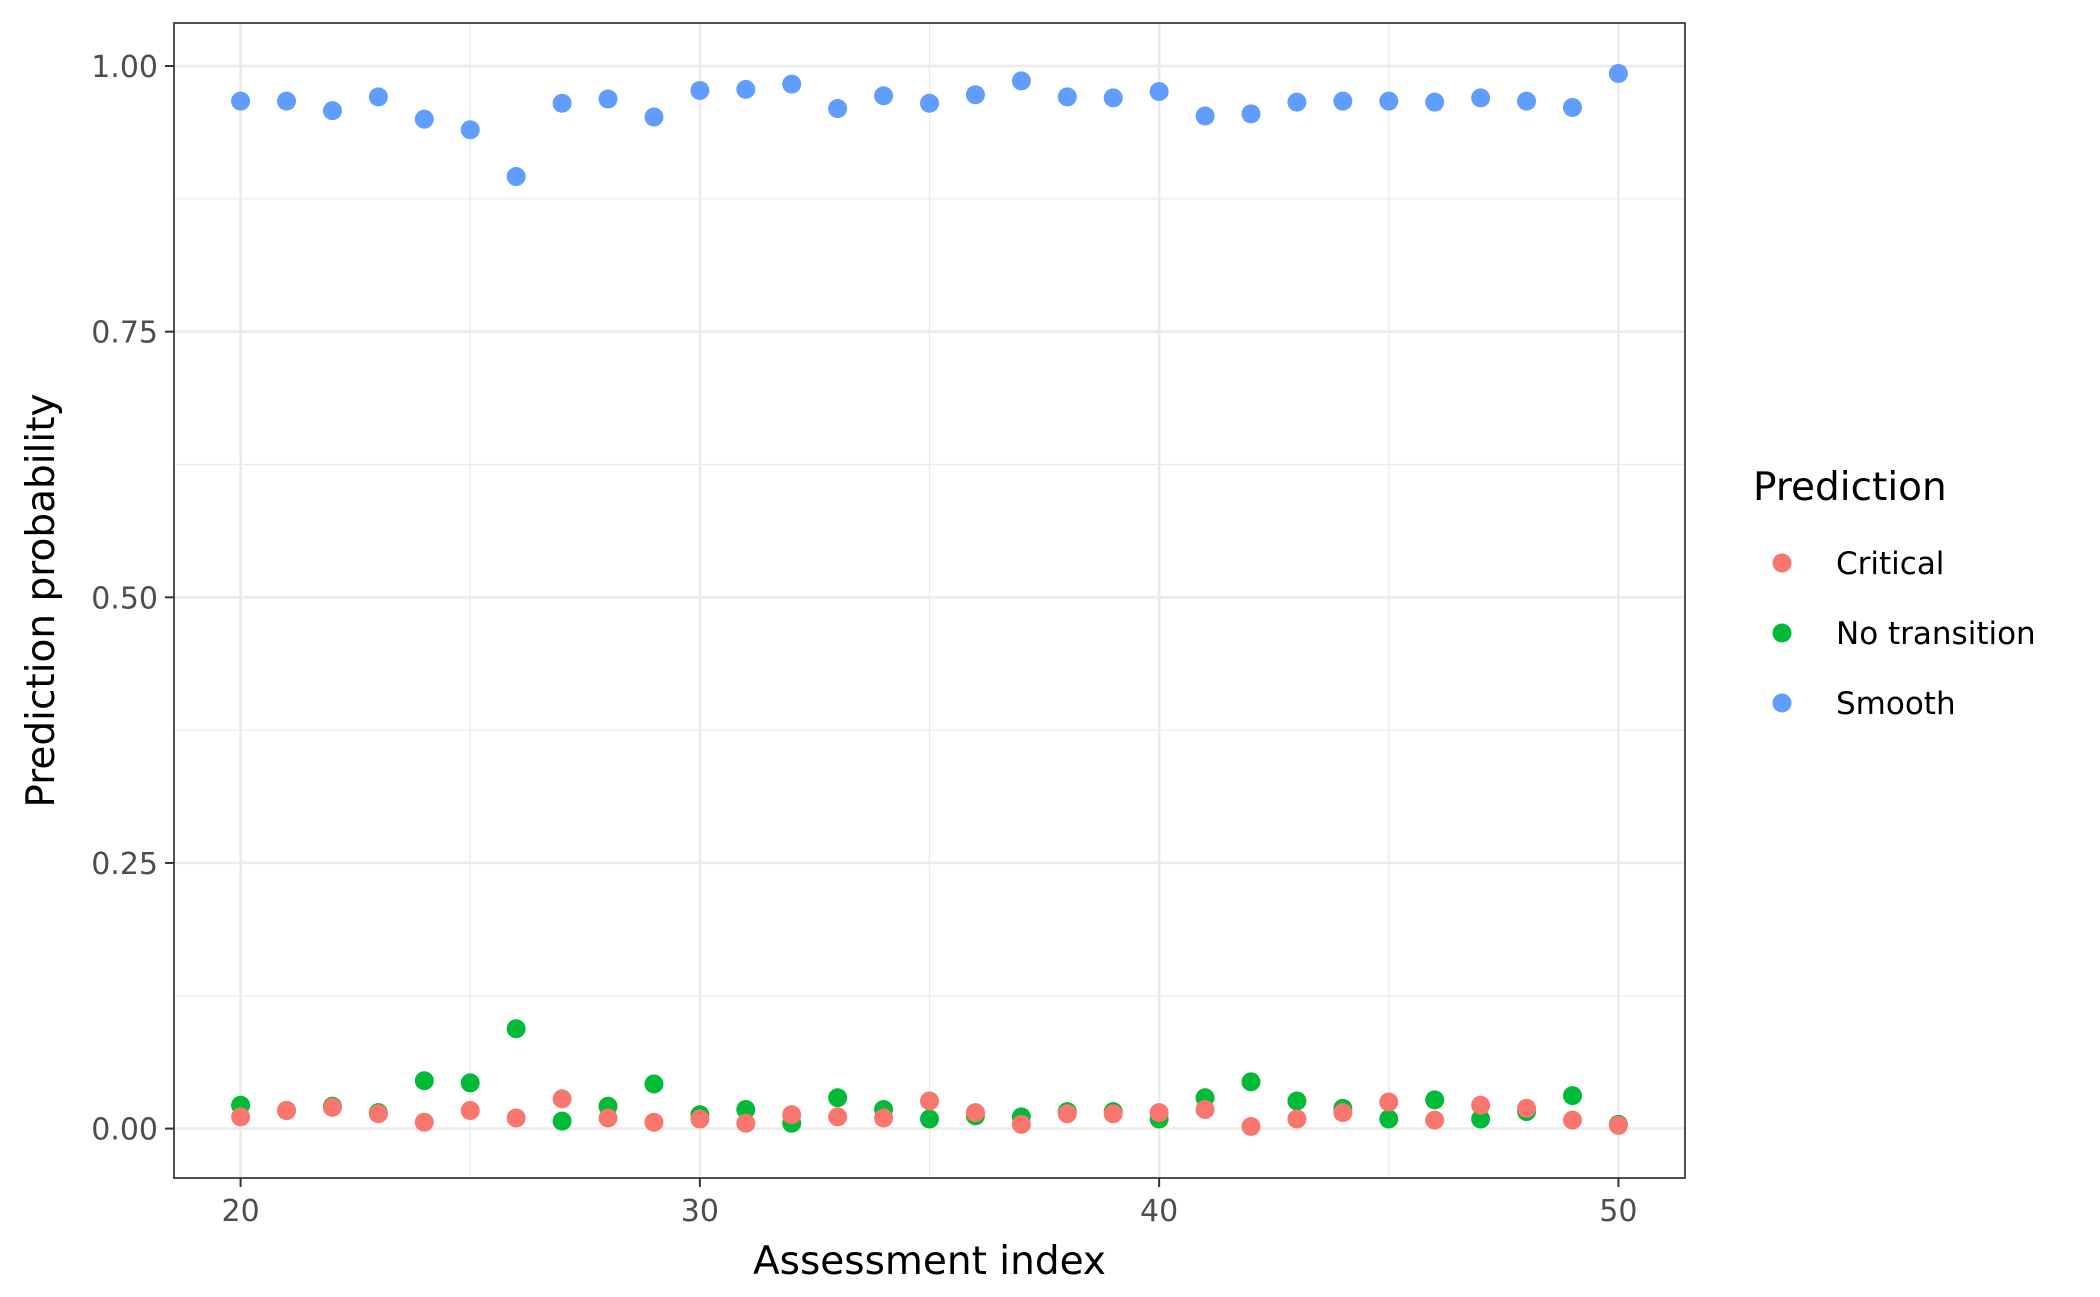 The width and height of the screenshot is (2100, 1297). What do you see at coordinates (1936, 634) in the screenshot?
I see `legend-label-no-transition: No transition` at bounding box center [1936, 634].